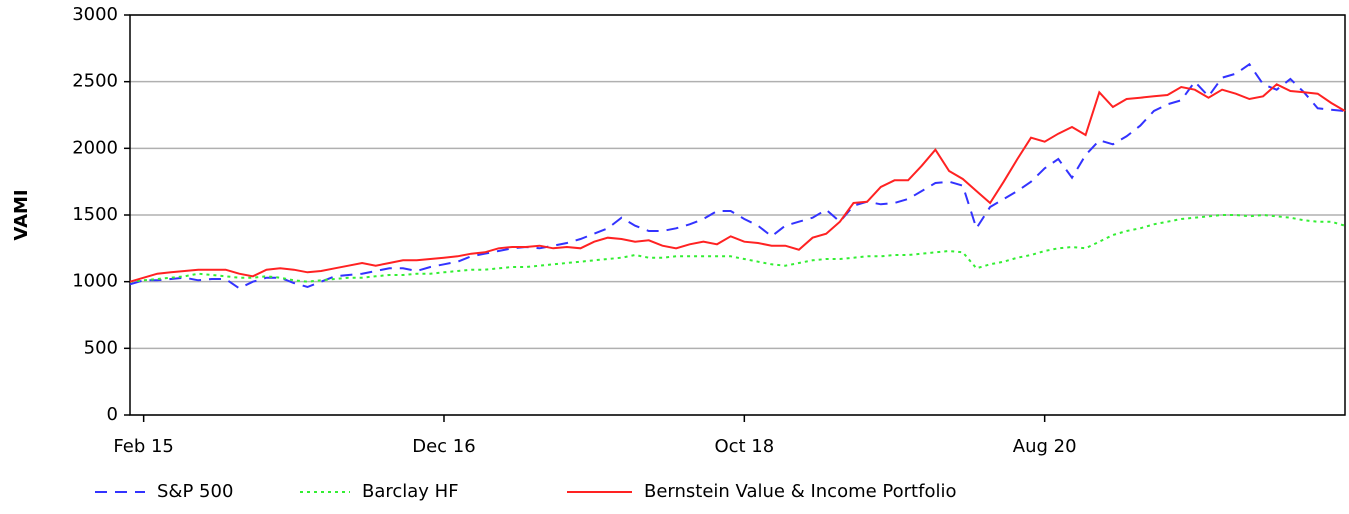 The image size is (1349, 514). I want to click on x-tick-label: Oct 18, so click(744, 446).